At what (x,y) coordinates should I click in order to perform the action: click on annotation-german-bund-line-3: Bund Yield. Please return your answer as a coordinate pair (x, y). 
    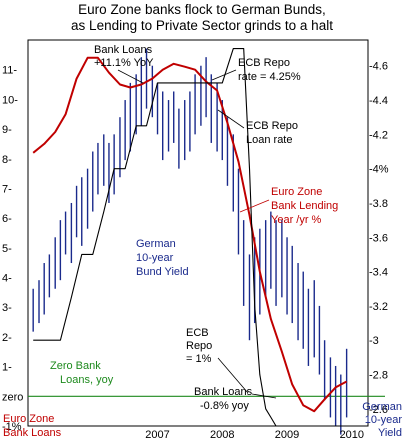
    Looking at the image, I should click on (162, 272).